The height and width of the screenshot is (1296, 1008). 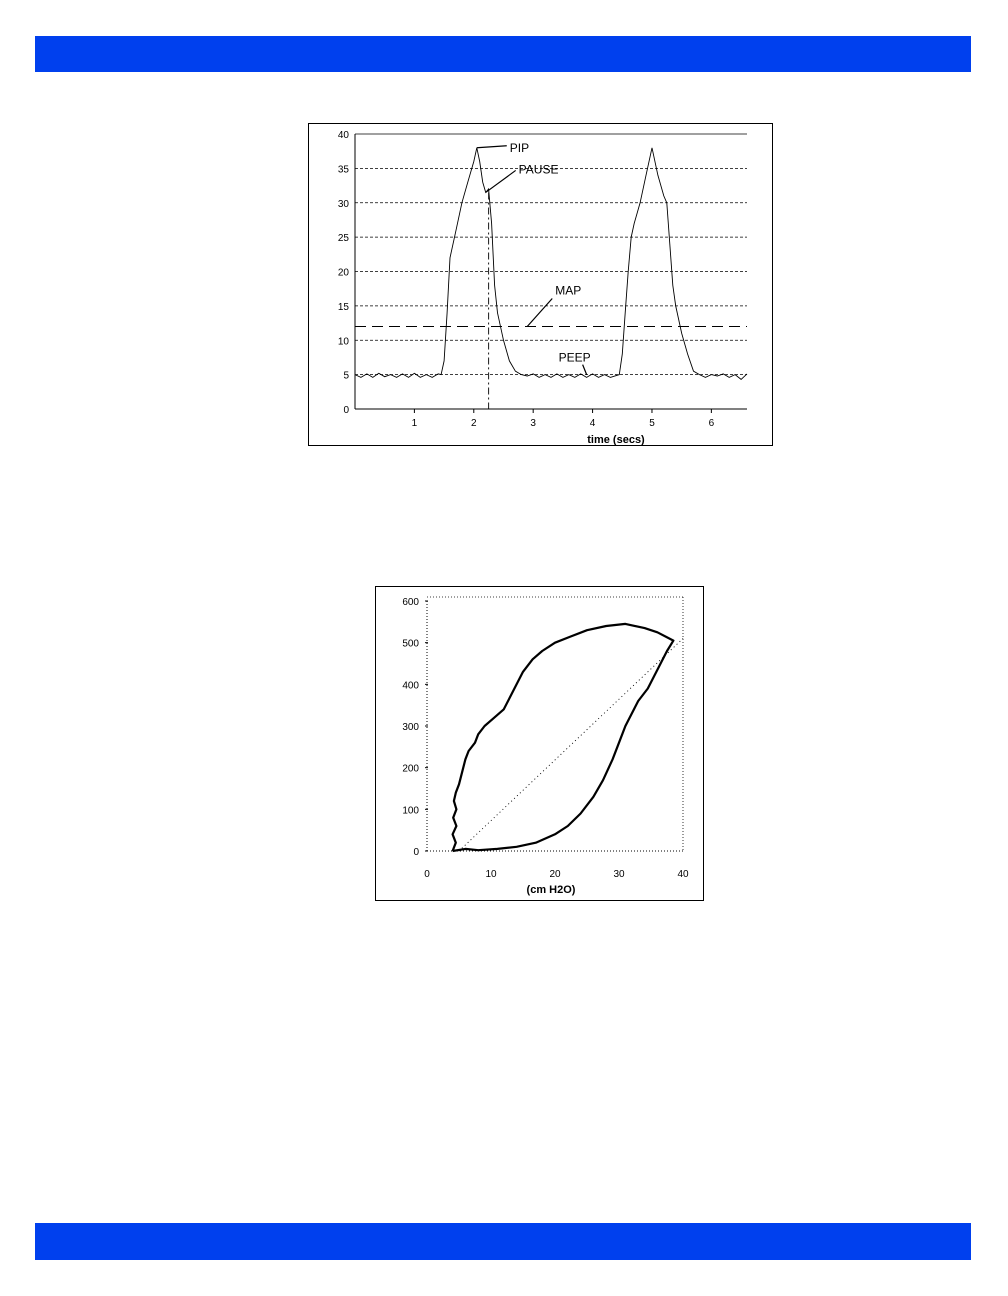 I want to click on y-tick-label: 25, so click(x=344, y=238).